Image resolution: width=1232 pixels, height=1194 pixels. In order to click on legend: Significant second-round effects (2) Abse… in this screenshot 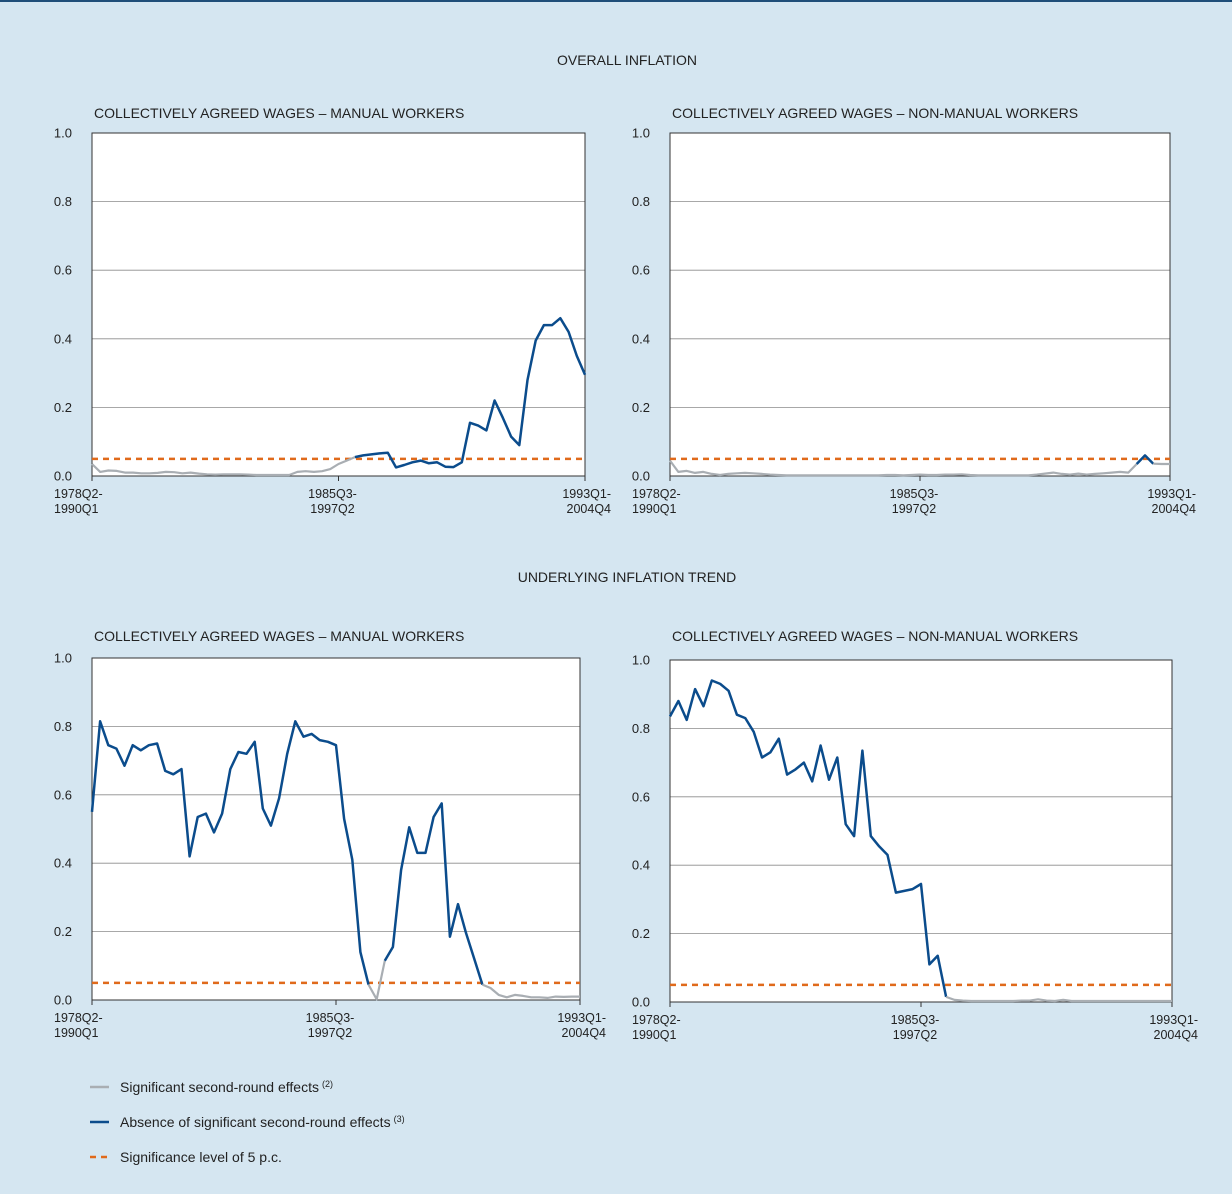, I will do `click(247, 1122)`.